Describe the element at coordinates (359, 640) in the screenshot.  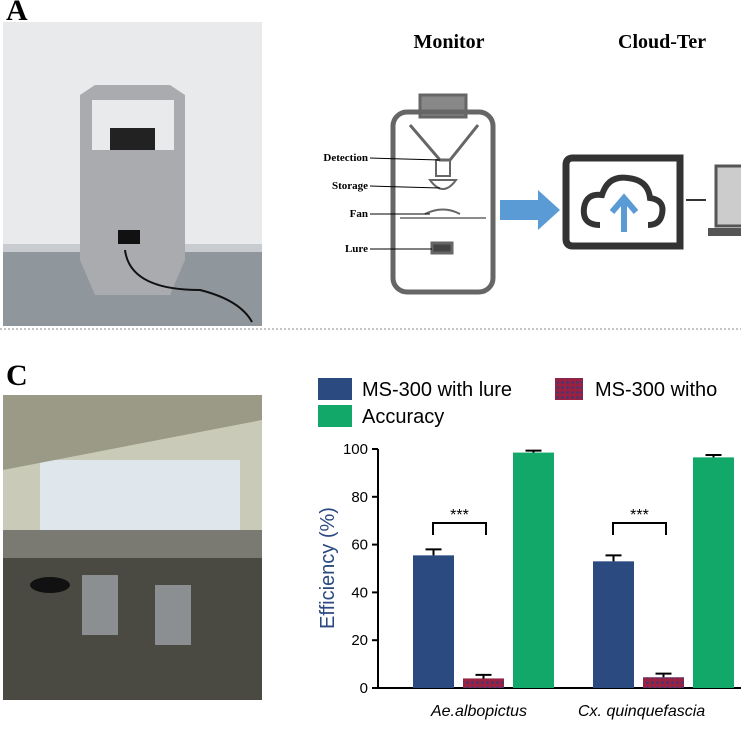
I see `y-tick-label: 20` at that location.